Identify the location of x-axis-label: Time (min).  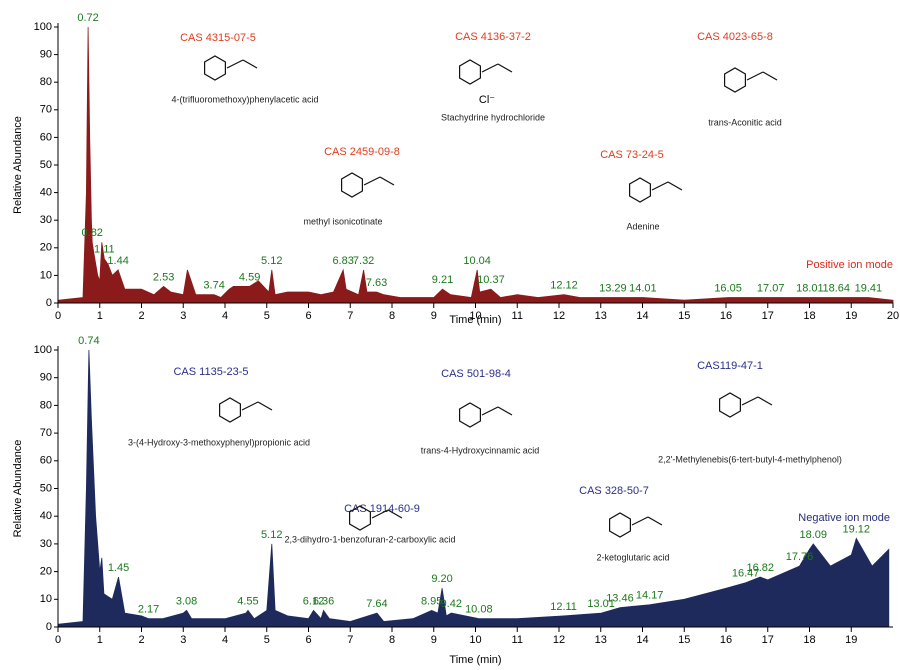
(475, 320).